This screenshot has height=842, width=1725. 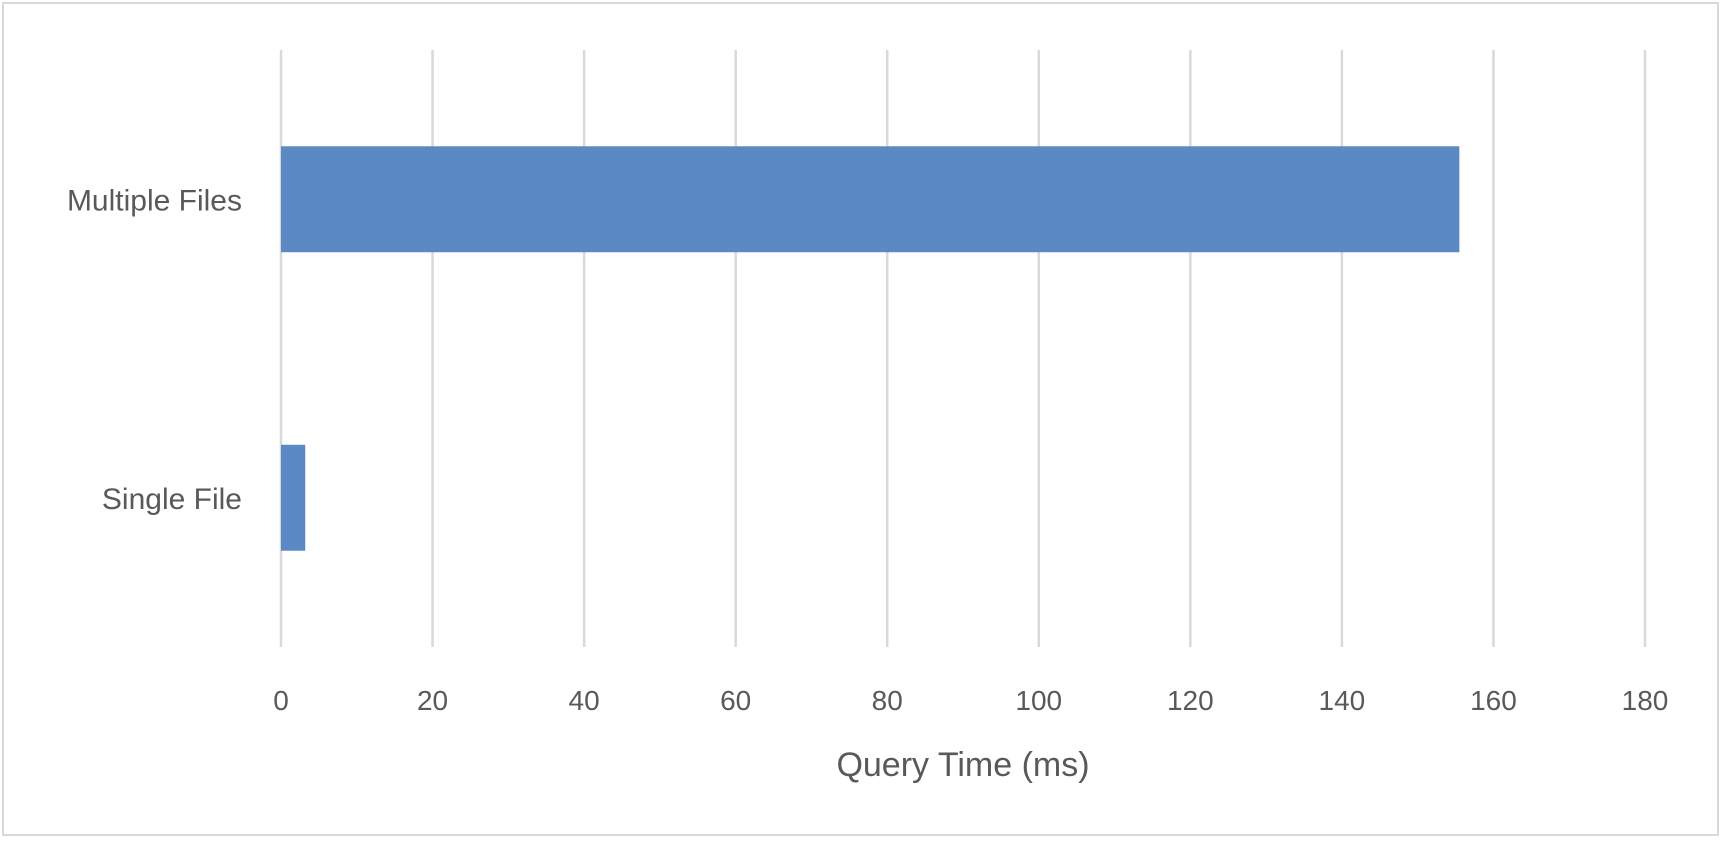 I want to click on category-label: Single File, so click(x=172, y=499).